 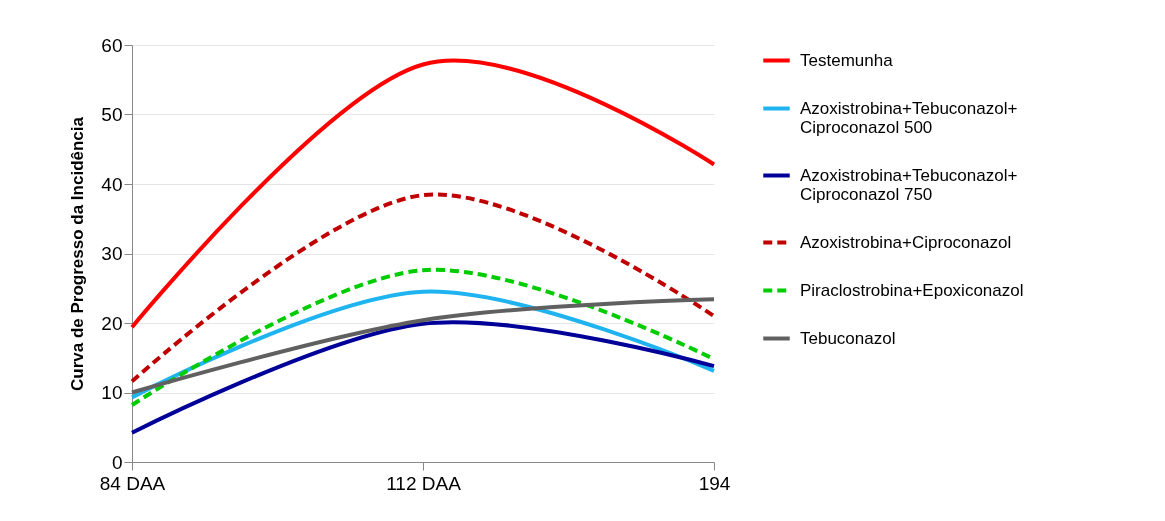 I want to click on y-tick-label: 40, so click(x=112, y=184).